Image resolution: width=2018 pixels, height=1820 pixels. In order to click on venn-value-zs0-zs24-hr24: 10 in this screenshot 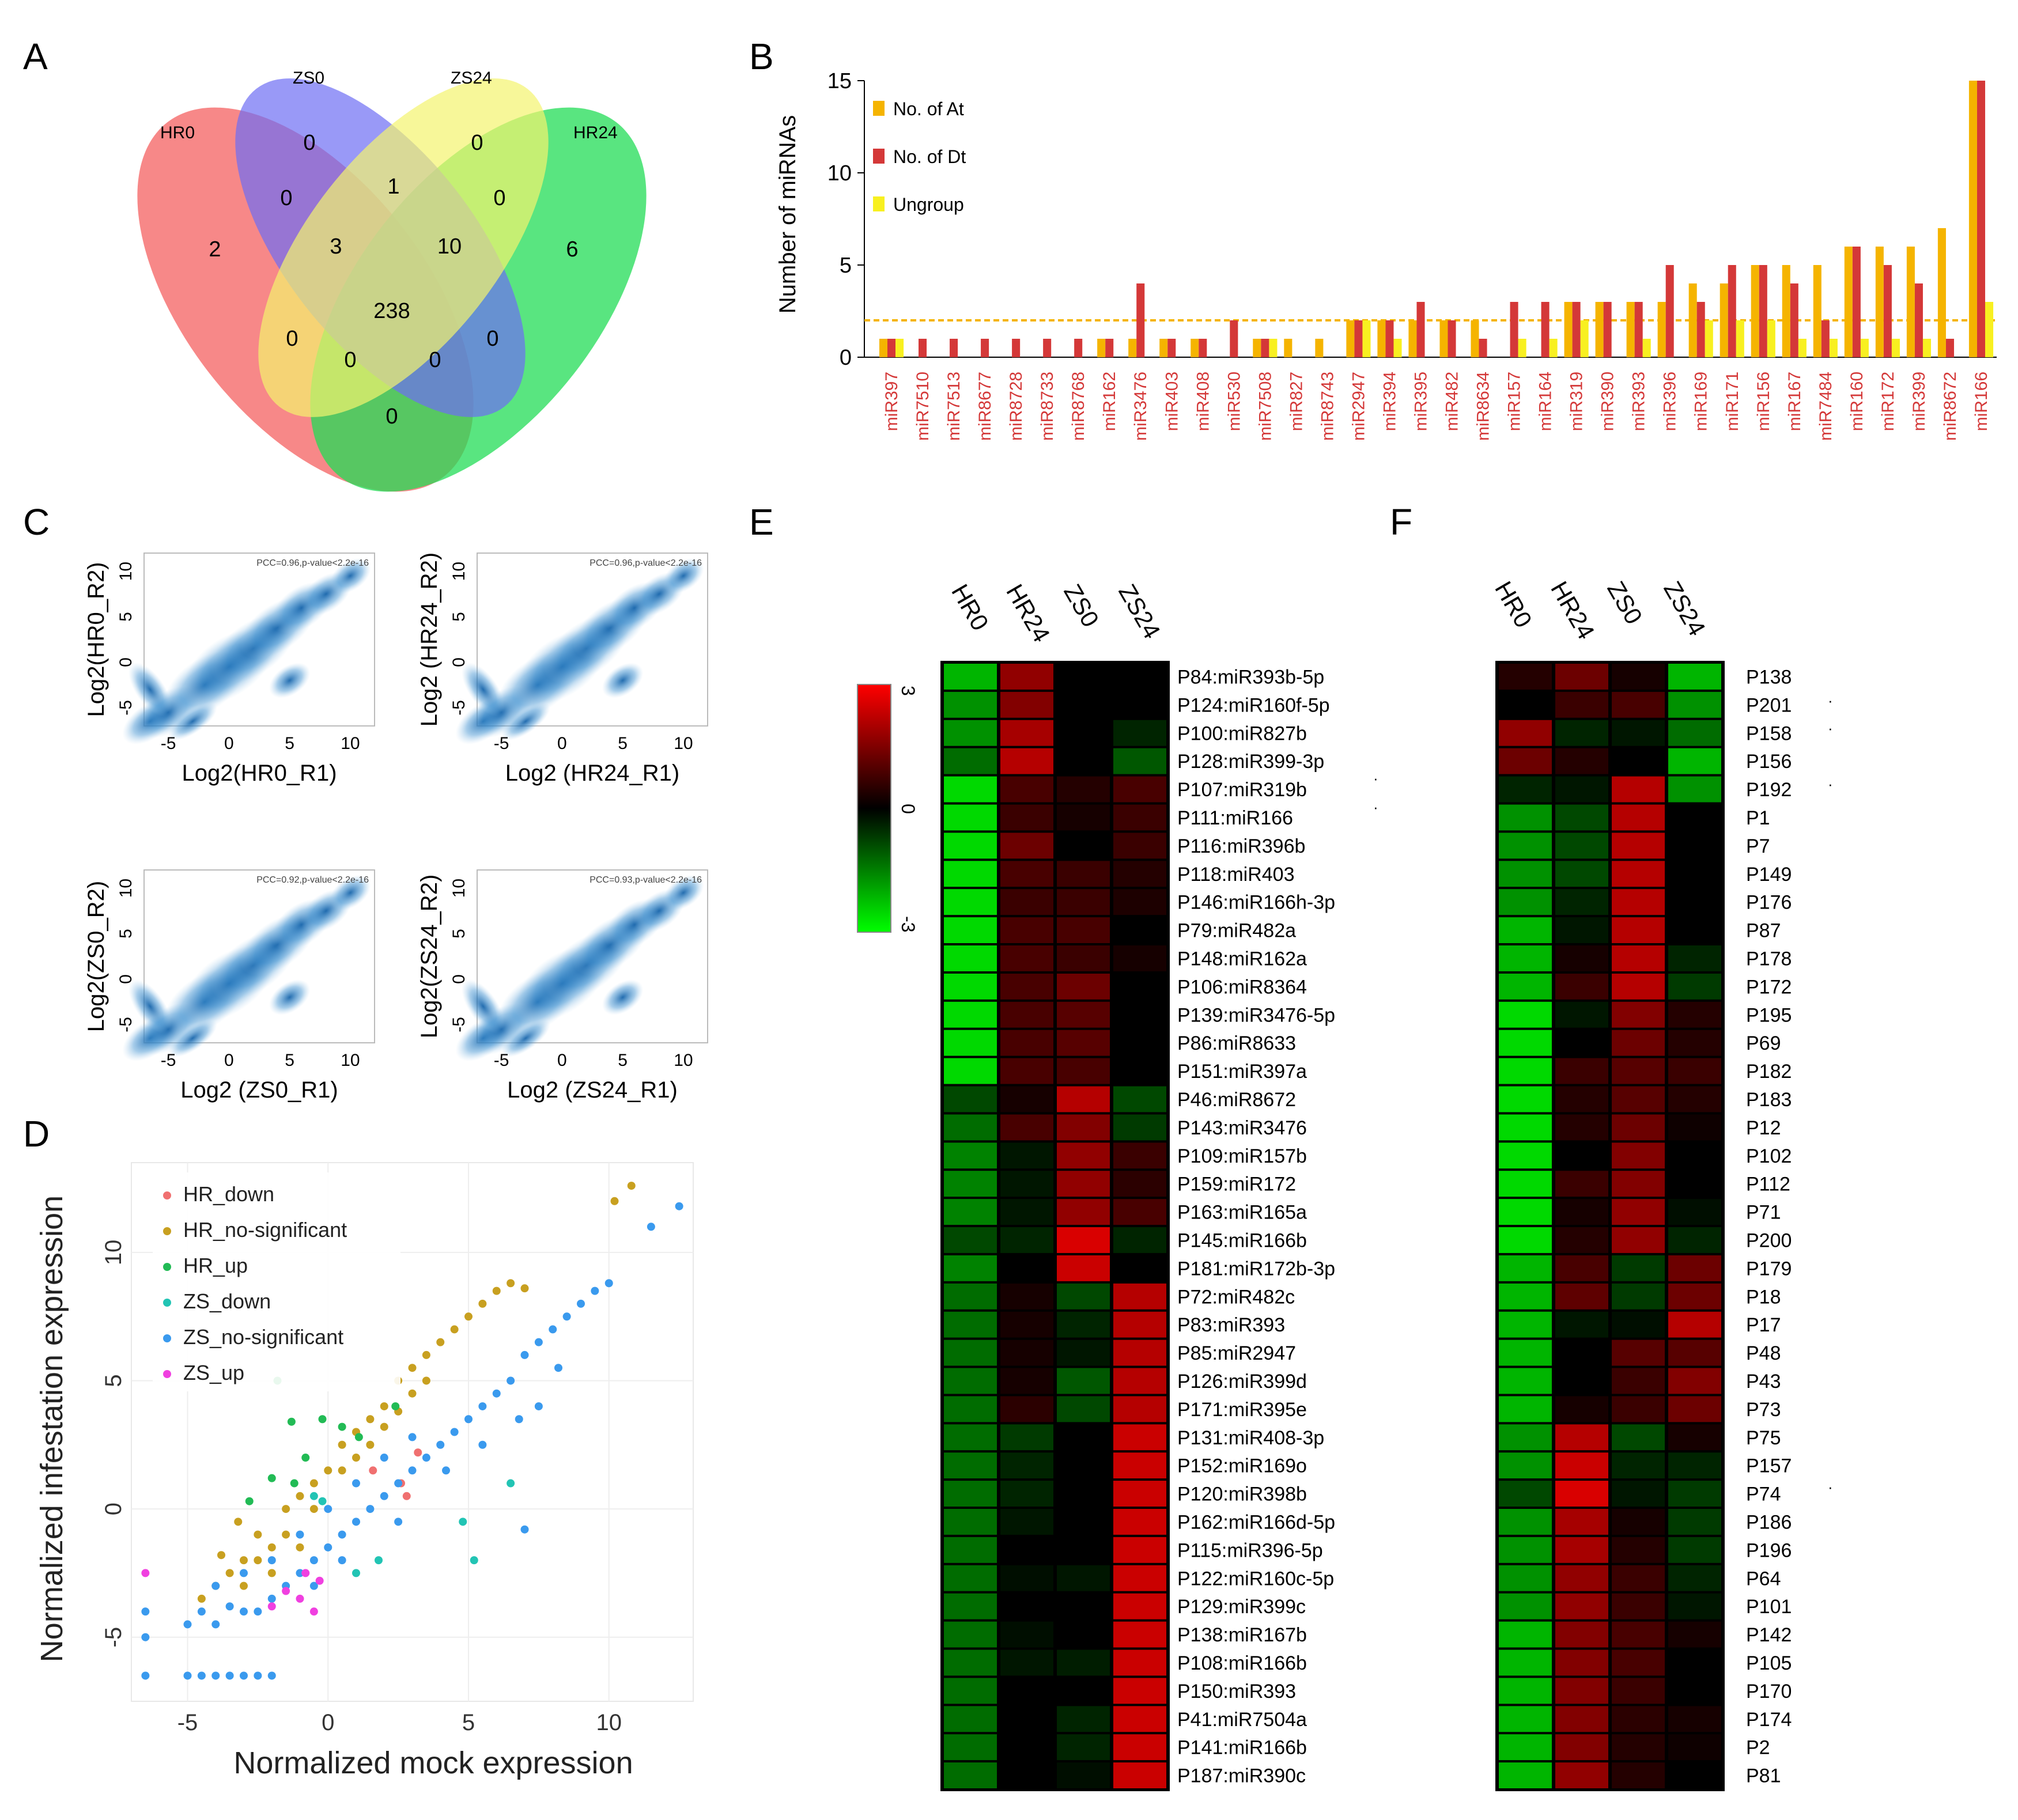, I will do `click(449, 247)`.